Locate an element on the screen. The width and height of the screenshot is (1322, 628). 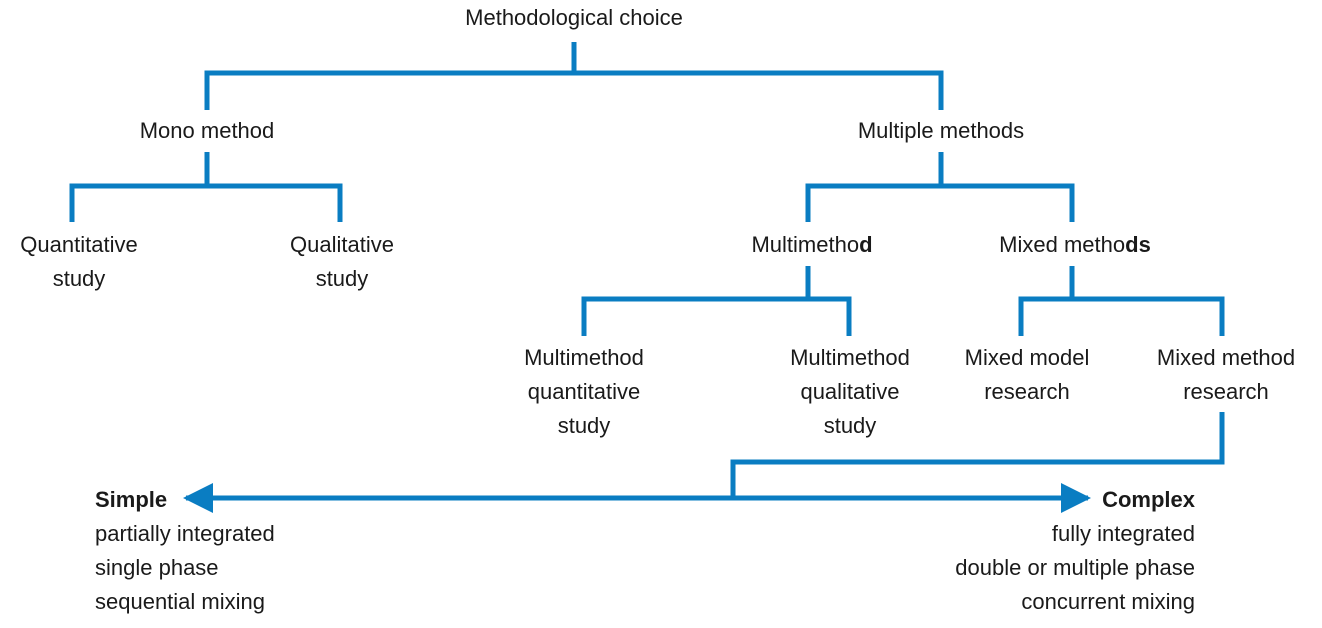
node-multimethod-qualitative-study: Multimethod qualitative study is located at coordinates (850, 391).